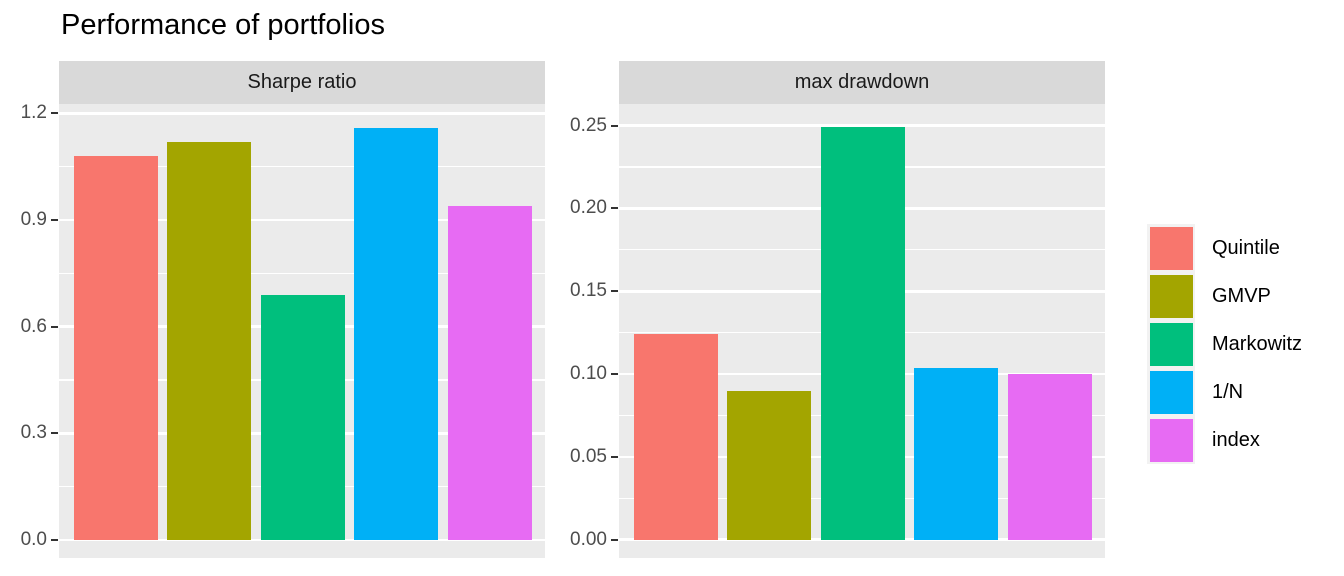 This screenshot has height=576, width=1344. What do you see at coordinates (115, 347) in the screenshot?
I see `sharpe-ratio-bar-quintile` at bounding box center [115, 347].